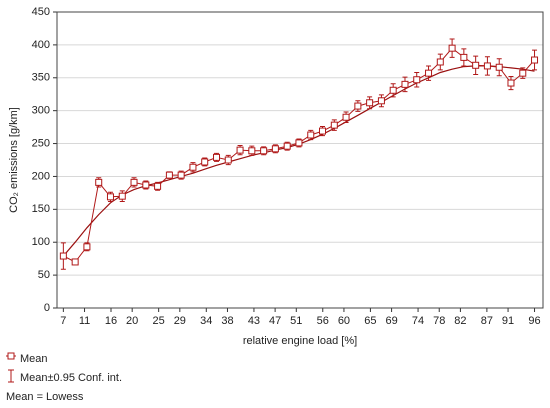 This screenshot has width=550, height=408. Describe the element at coordinates (41, 242) in the screenshot. I see `y-tick-label: 100` at that location.